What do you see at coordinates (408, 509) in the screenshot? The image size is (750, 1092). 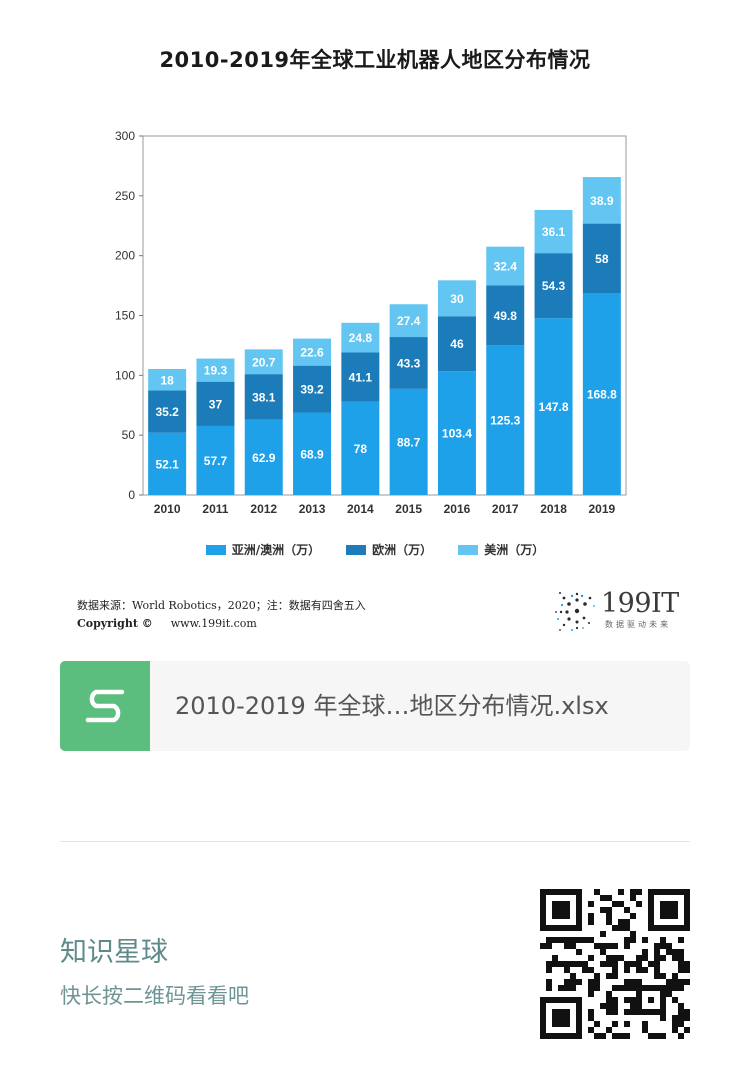 I see `x-tick-label: 2015` at bounding box center [408, 509].